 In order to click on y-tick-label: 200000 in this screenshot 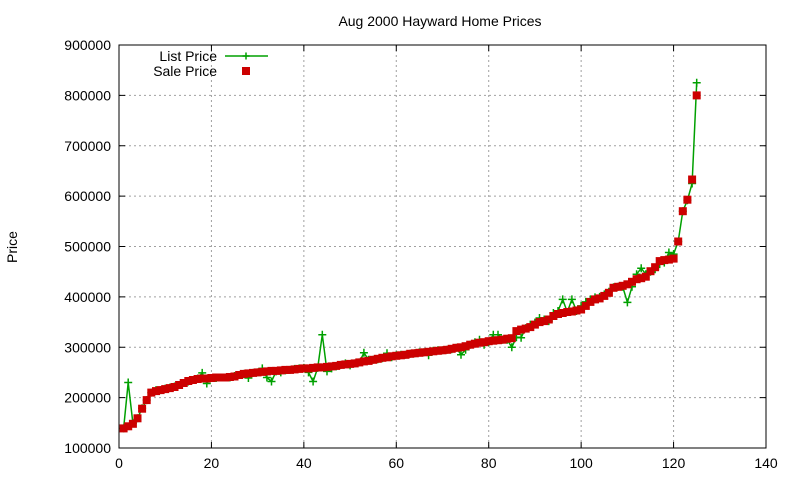, I will do `click(87, 398)`.